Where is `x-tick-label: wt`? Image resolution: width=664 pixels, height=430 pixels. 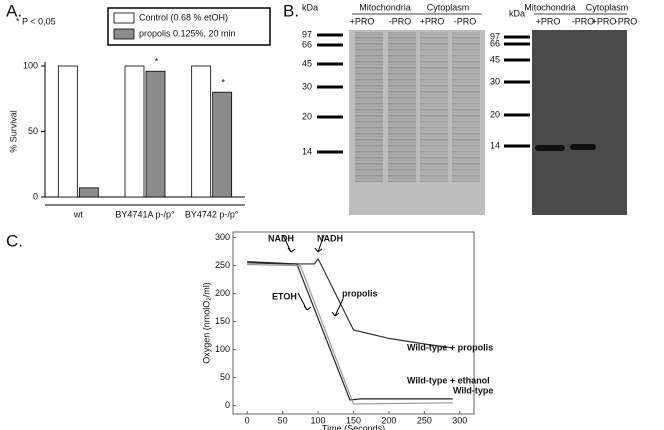
x-tick-label: wt is located at coordinates (78, 214).